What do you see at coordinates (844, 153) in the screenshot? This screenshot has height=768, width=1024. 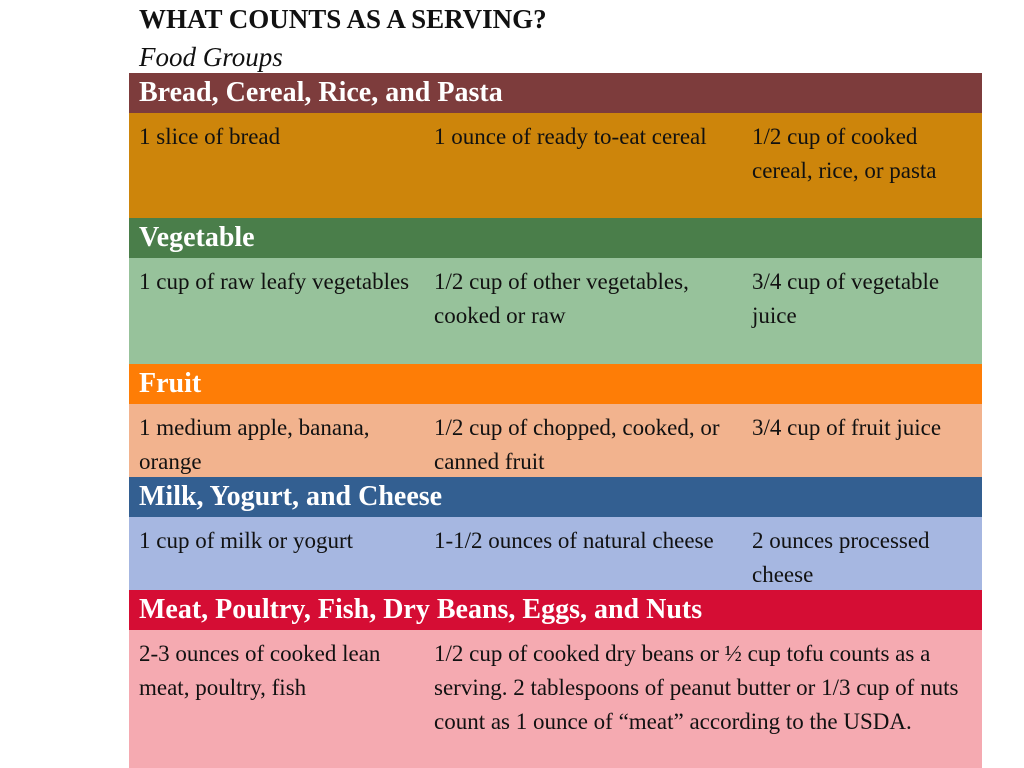 I see `serving-cell: 1/2 cup of cooked cereal, rice, or pasta` at bounding box center [844, 153].